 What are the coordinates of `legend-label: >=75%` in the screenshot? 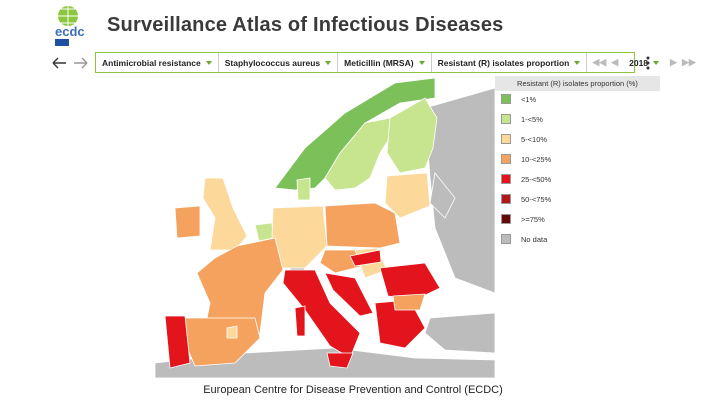 It's located at (533, 219).